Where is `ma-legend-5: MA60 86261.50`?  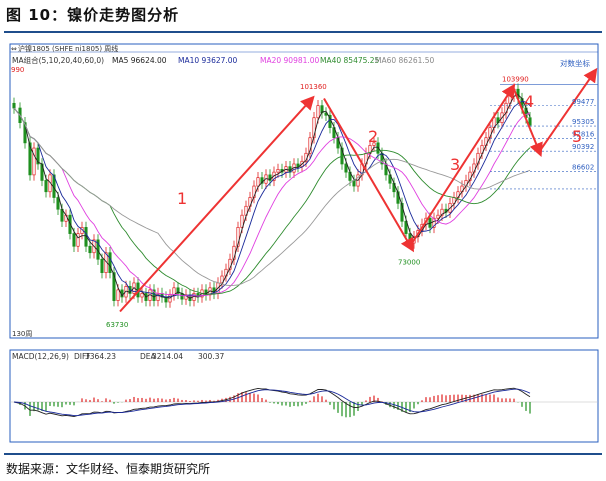
ma-legend-5: MA60 86261.50 is located at coordinates (405, 60).